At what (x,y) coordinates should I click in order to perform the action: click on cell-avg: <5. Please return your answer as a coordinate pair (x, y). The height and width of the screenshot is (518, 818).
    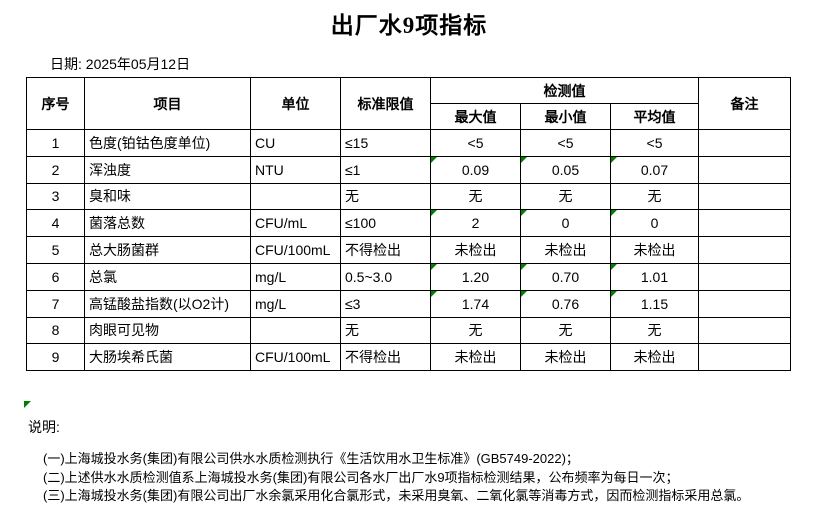
    Looking at the image, I should click on (654, 143).